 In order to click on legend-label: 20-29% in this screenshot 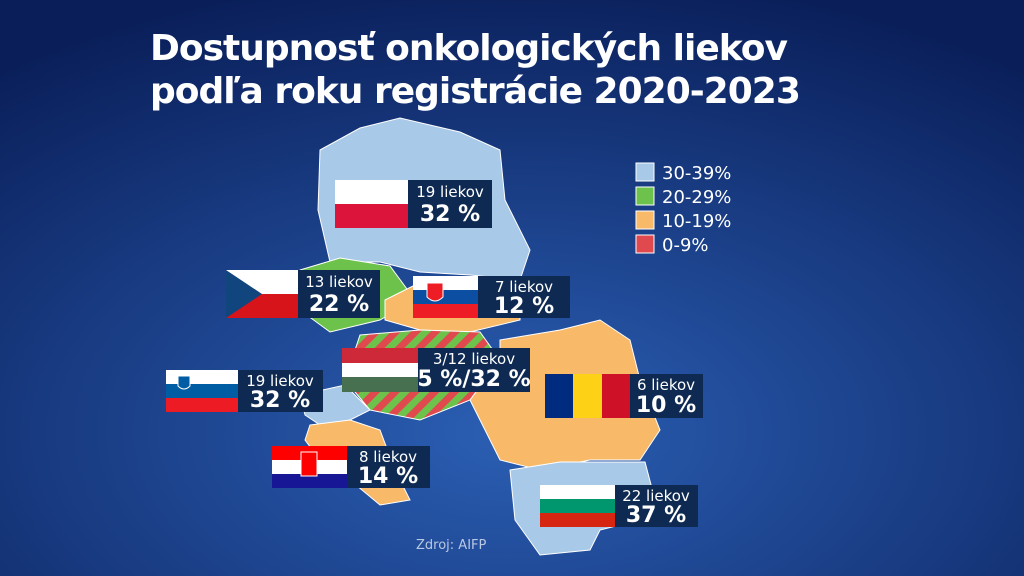, I will do `click(696, 197)`.